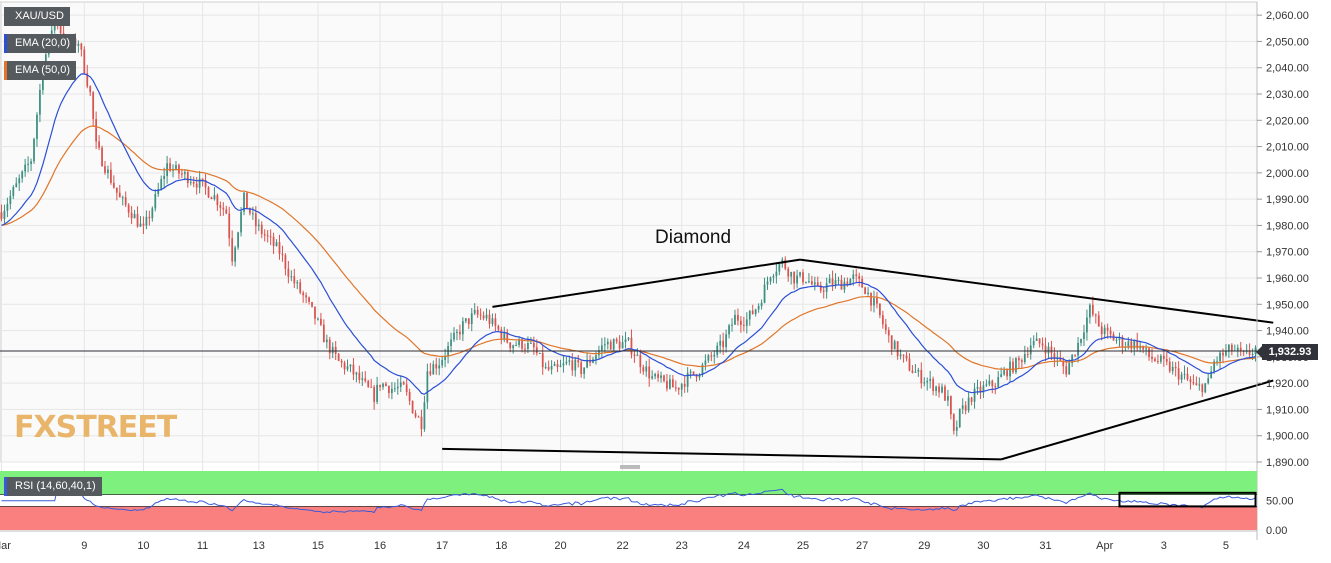 This screenshot has height=563, width=1331. Describe the element at coordinates (622, 546) in the screenshot. I see `time-tick-label: 22` at that location.